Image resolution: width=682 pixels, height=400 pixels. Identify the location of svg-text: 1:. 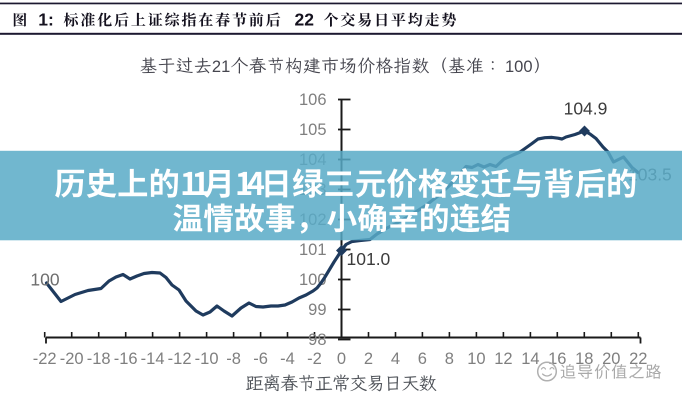
(46, 19).